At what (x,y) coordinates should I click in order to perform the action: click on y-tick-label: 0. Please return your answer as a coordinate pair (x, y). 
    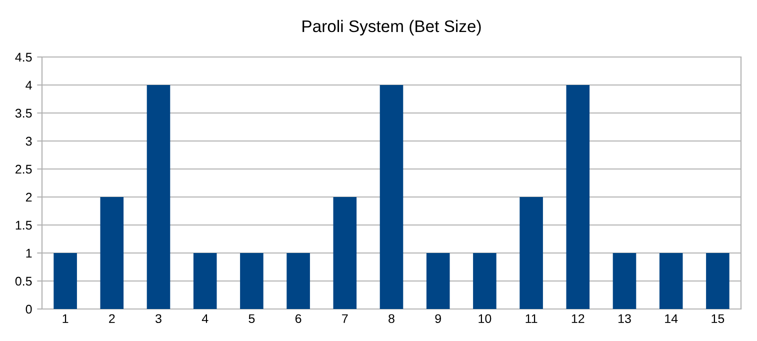
    Looking at the image, I should click on (29, 309).